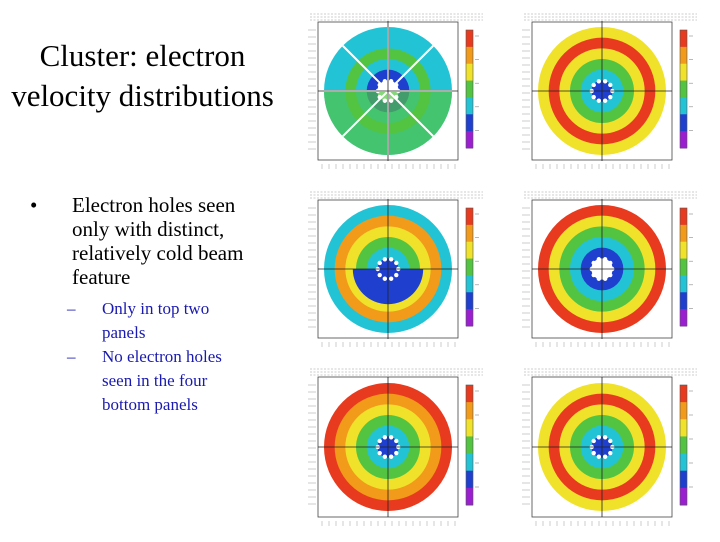 The height and width of the screenshot is (542, 720). I want to click on panel-middle-left, so click(400, 273).